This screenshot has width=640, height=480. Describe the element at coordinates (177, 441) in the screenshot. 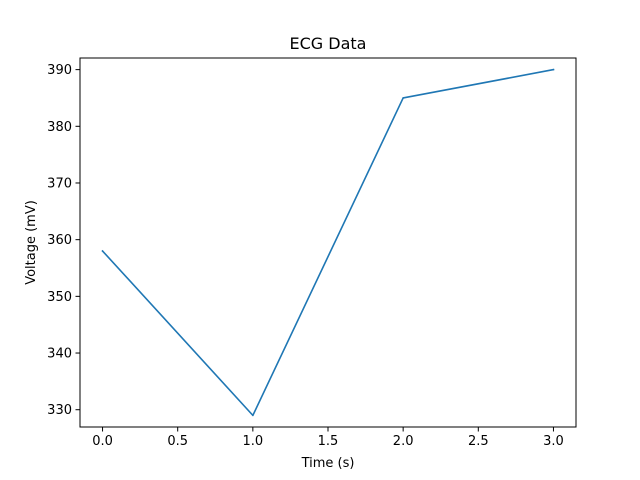

I see `x-tick-label: 0.5` at that location.